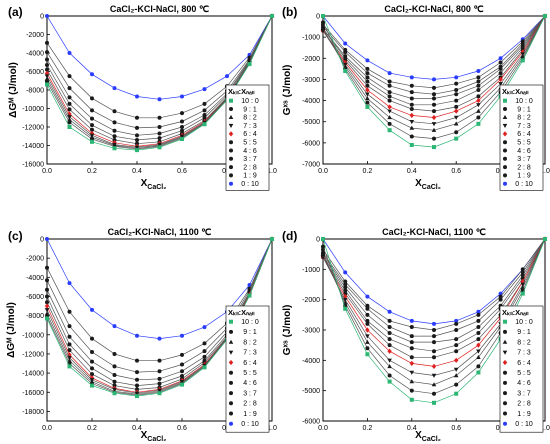 The height and width of the screenshot is (444, 550). I want to click on y-tick-label: -8000, so click(35, 316).